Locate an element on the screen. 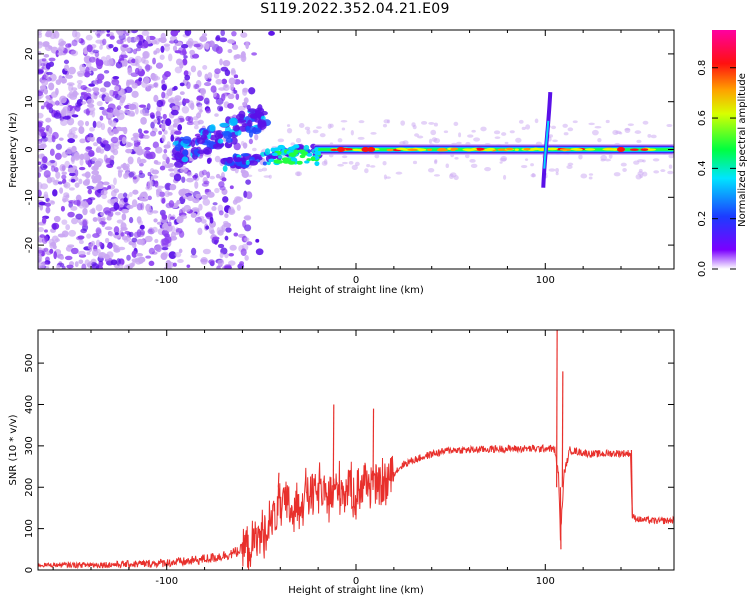 The height and width of the screenshot is (600, 750). y-tick-label: 400 is located at coordinates (29, 404).